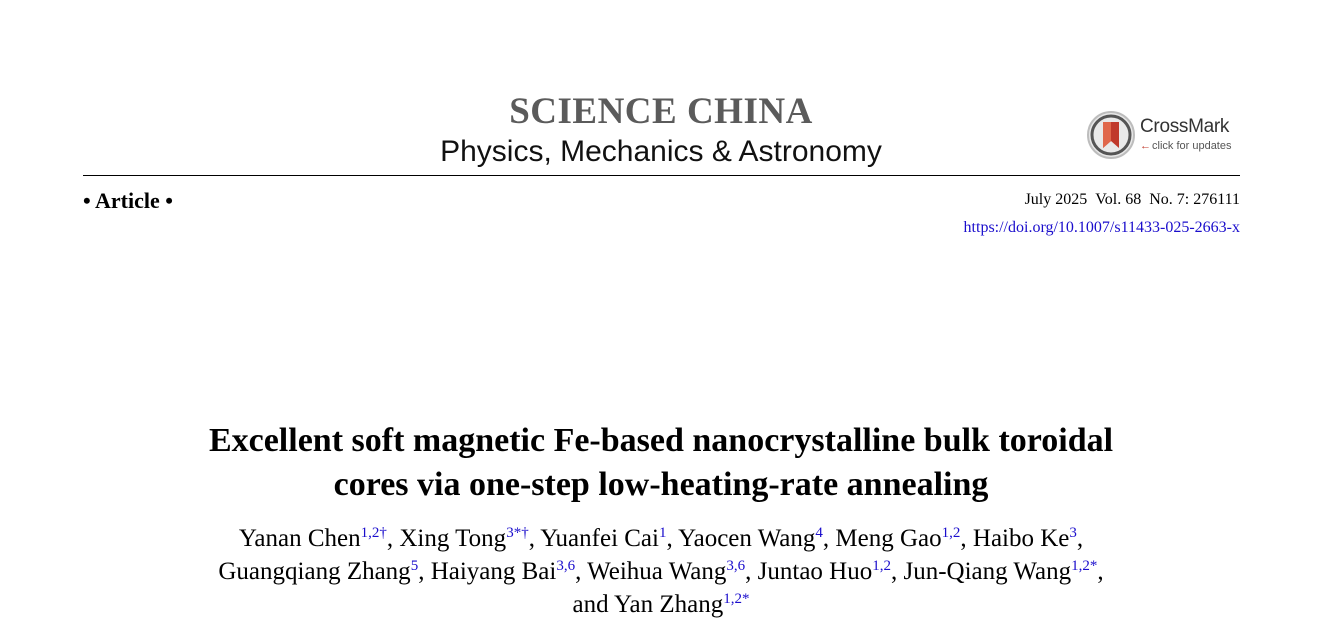 The image size is (1328, 638). Describe the element at coordinates (1056, 199) in the screenshot. I see `publication-date: July 2025` at that location.